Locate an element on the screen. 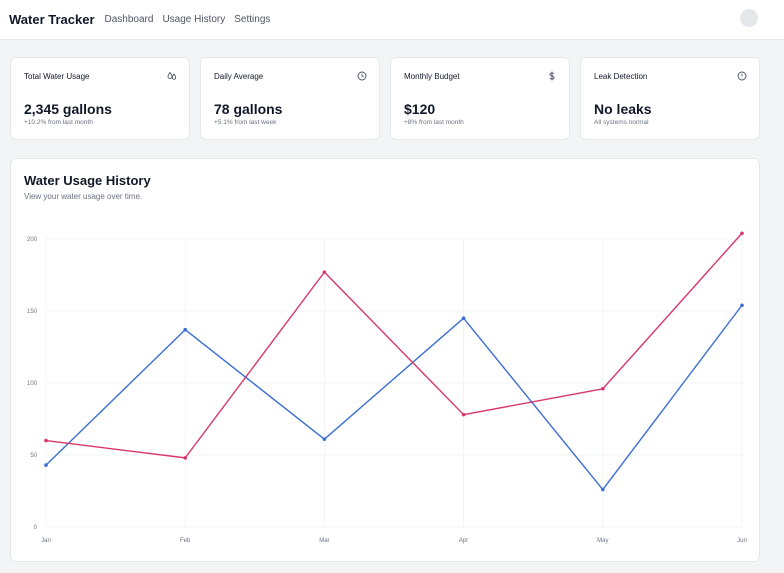 The height and width of the screenshot is (573, 784). app-brand: Water Tracker is located at coordinates (52, 19).